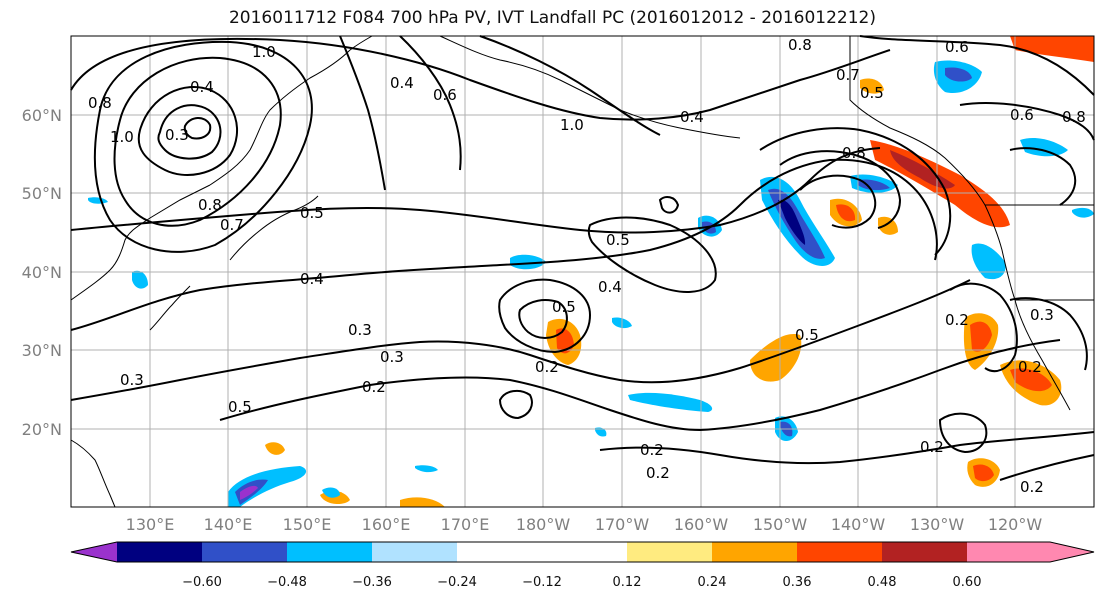 This screenshot has width=1105, height=605. I want to click on na-coast, so click(960, 223).